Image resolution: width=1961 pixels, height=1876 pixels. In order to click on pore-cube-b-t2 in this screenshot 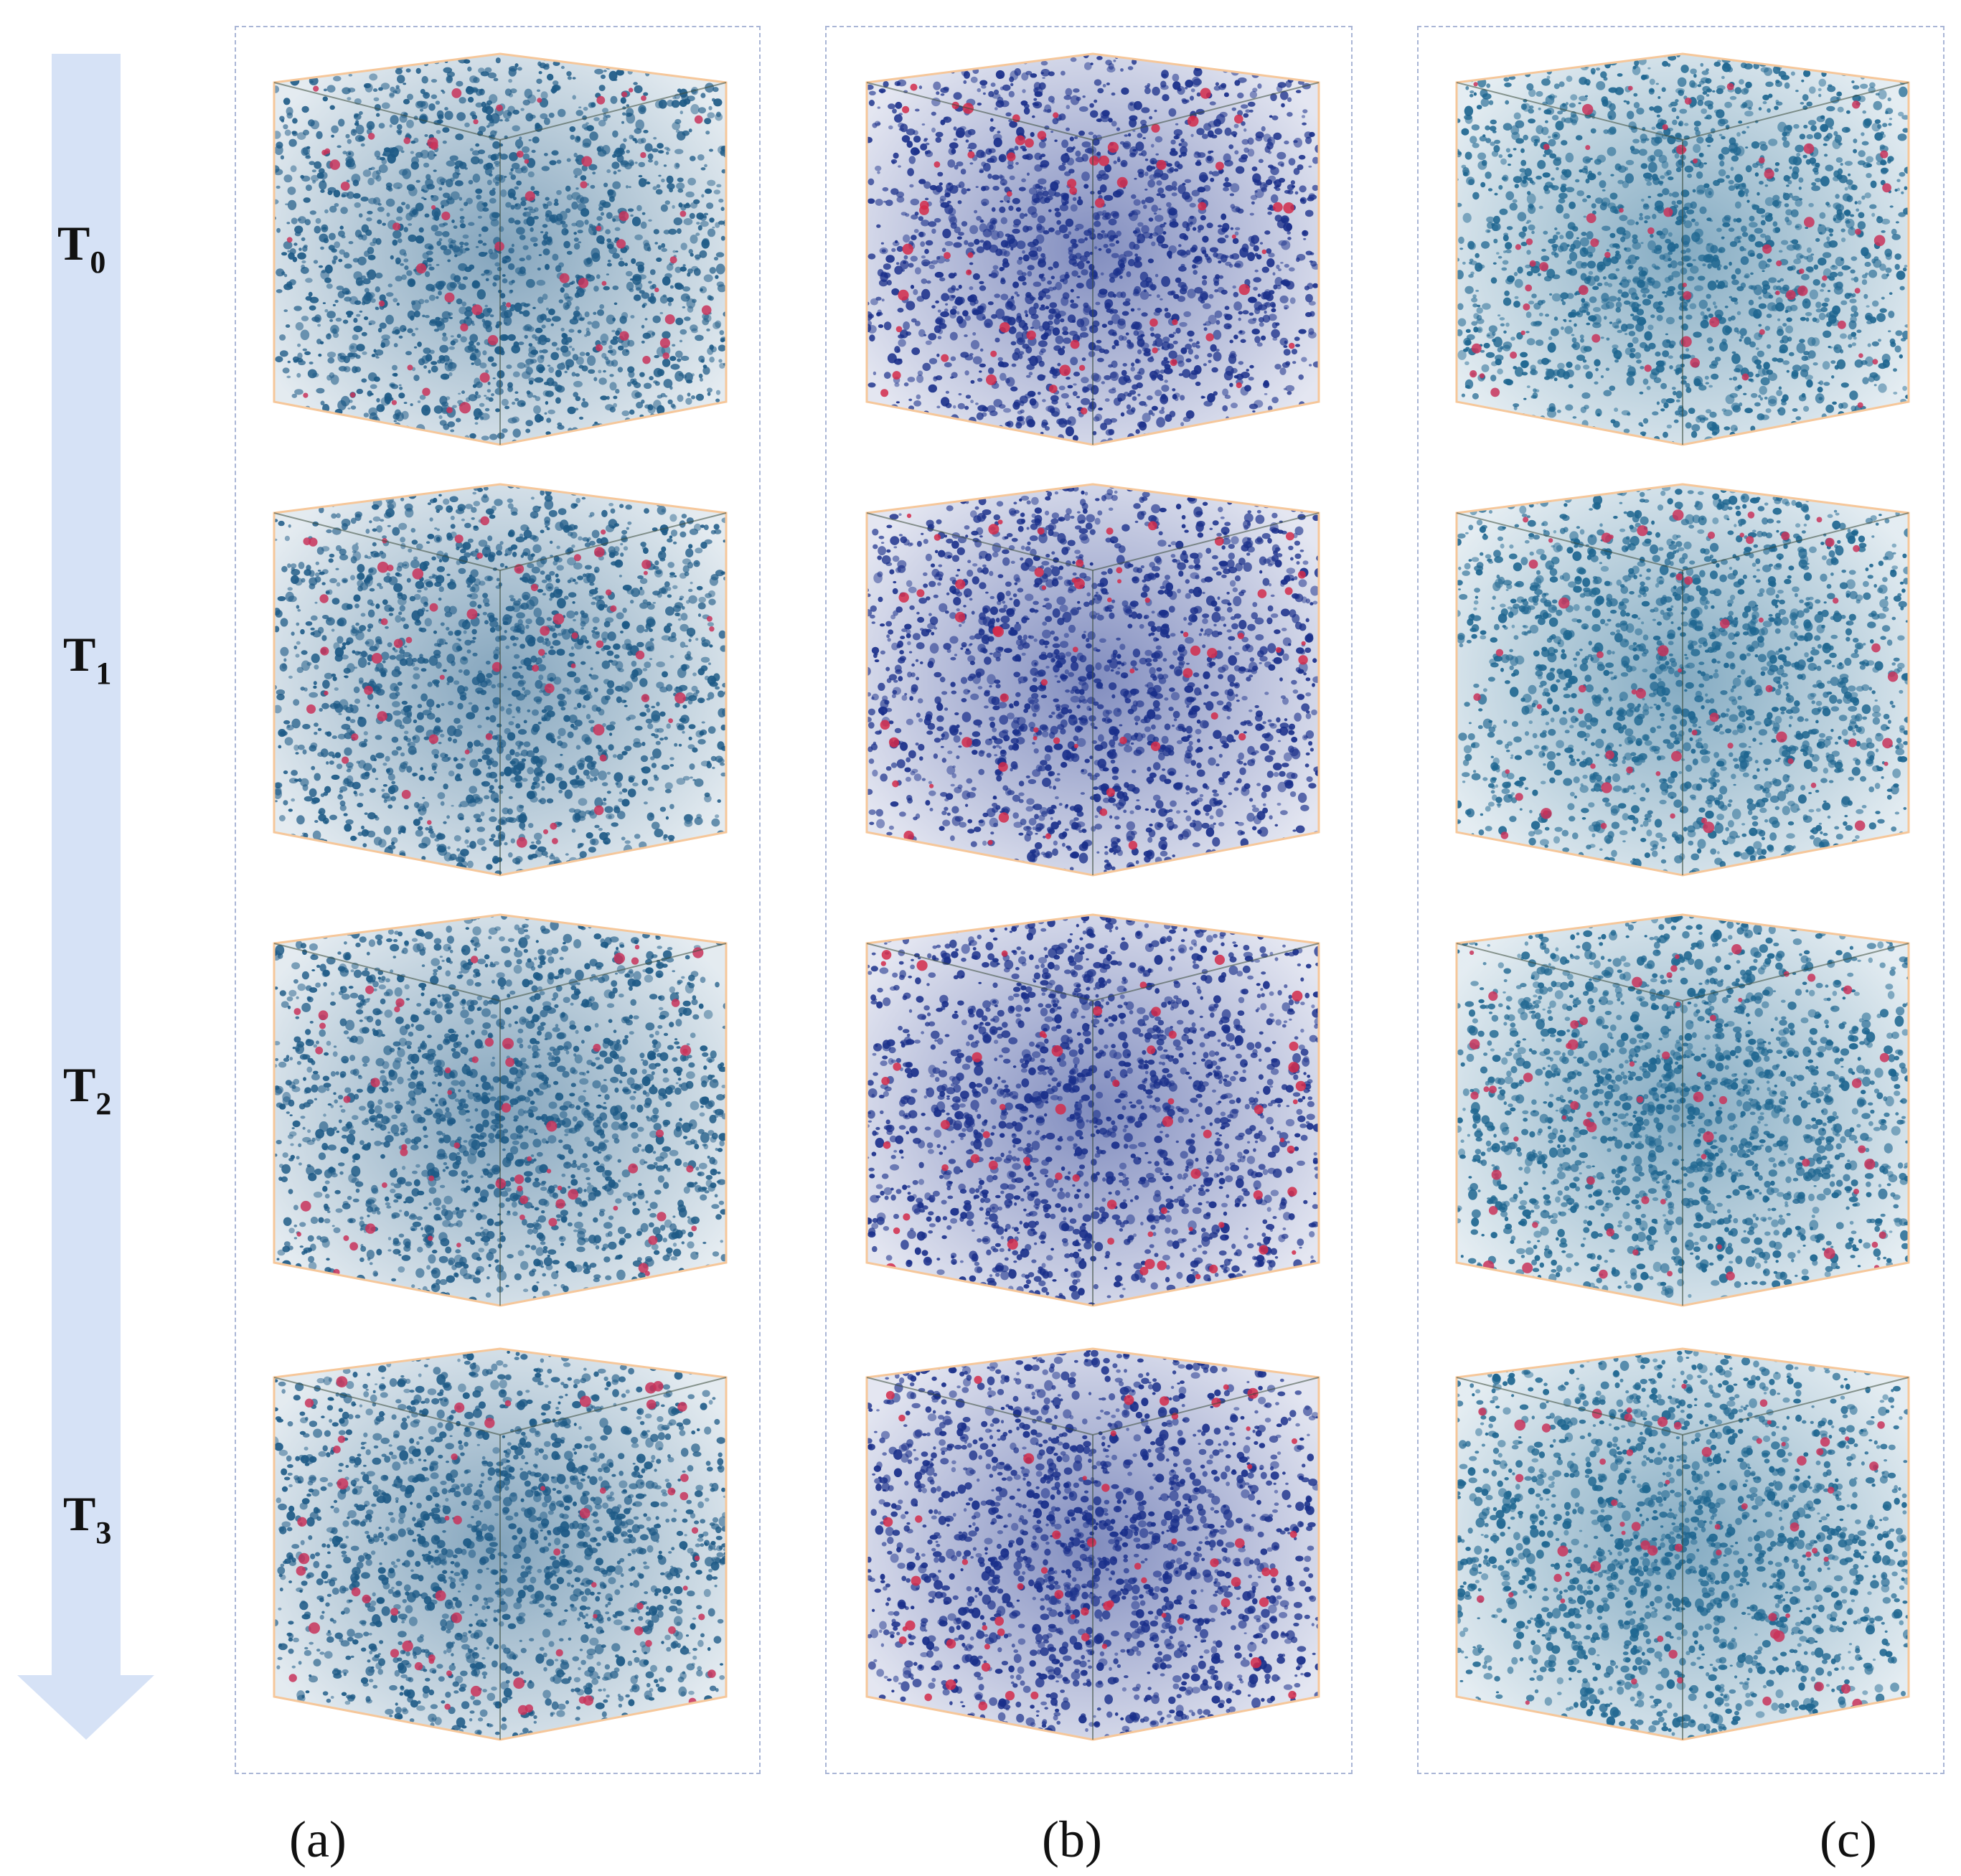, I will do `click(1093, 1110)`.